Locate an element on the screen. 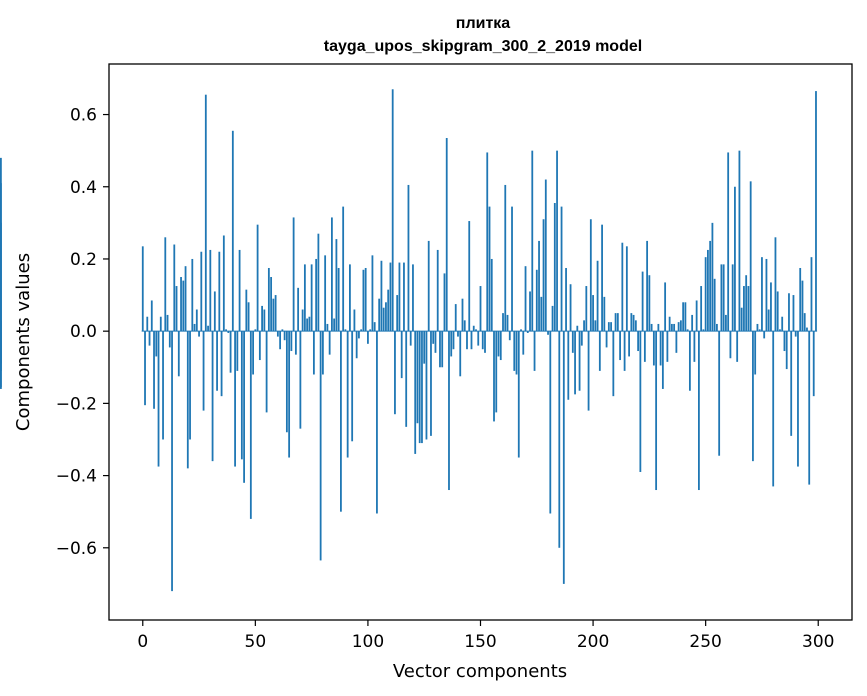 This screenshot has height=696, width=867. x-tick-label: 250 is located at coordinates (705, 642).